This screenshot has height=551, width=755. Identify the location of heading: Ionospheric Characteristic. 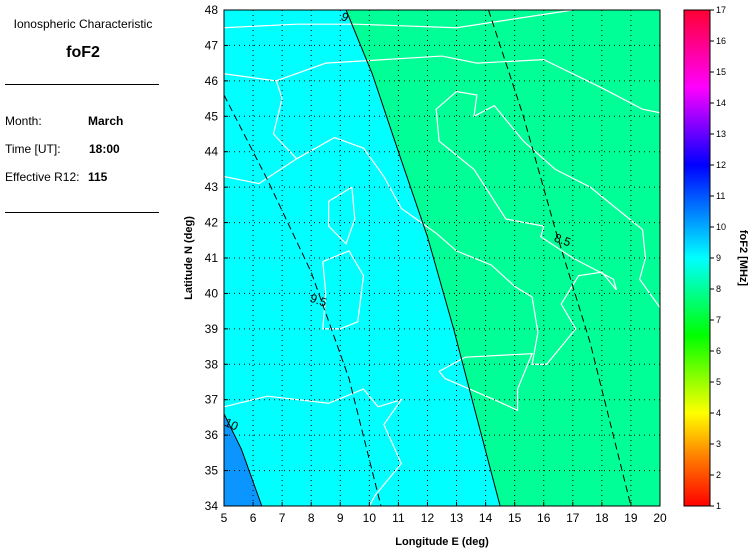
(83, 24).